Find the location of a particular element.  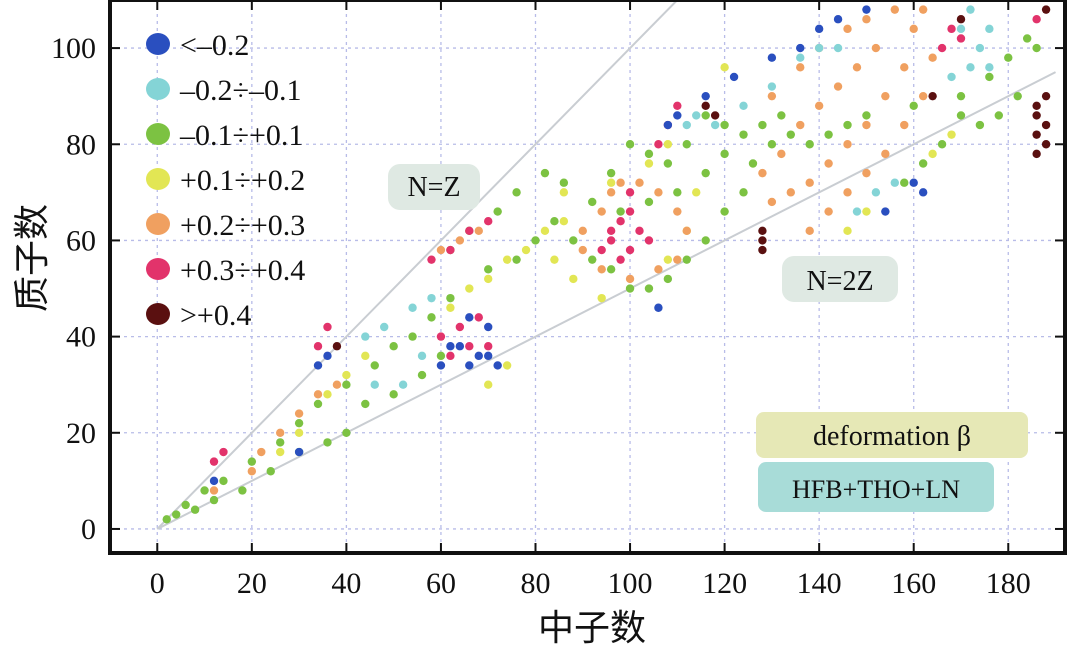

y-tick-label-1: 20 is located at coordinates (81, 433).